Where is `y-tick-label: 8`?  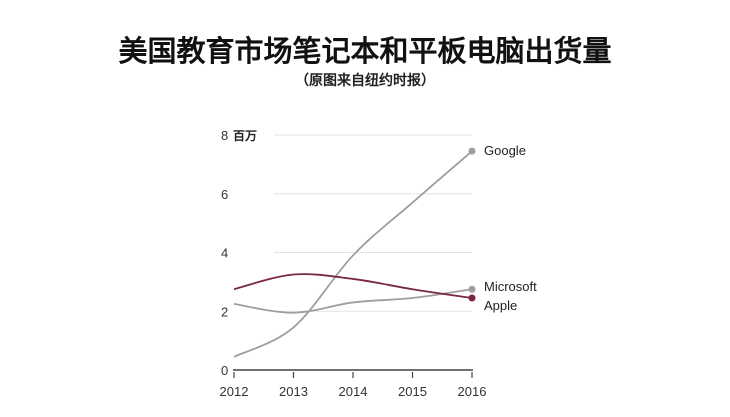 y-tick-label: 8 is located at coordinates (224, 135).